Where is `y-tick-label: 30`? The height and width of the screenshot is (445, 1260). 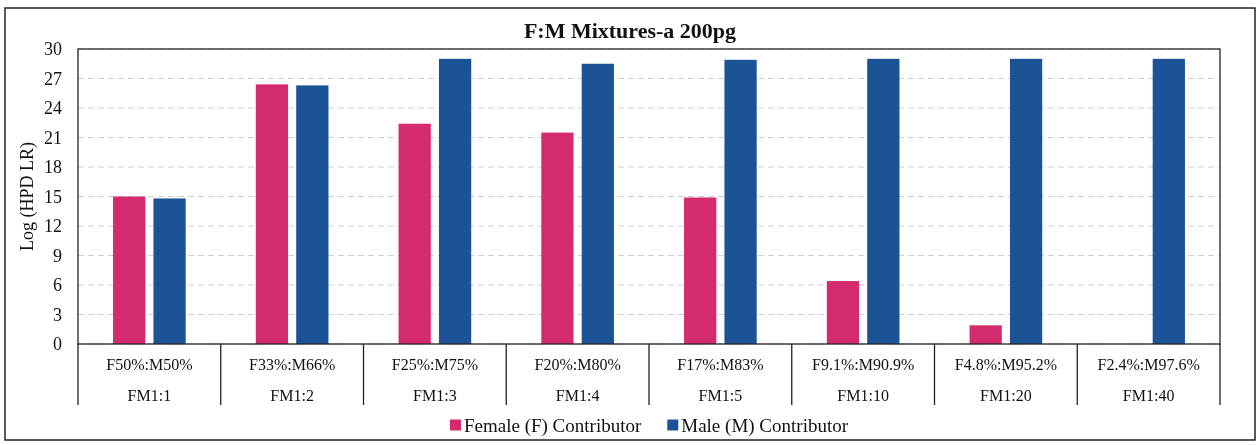
y-tick-label: 30 is located at coordinates (53, 49).